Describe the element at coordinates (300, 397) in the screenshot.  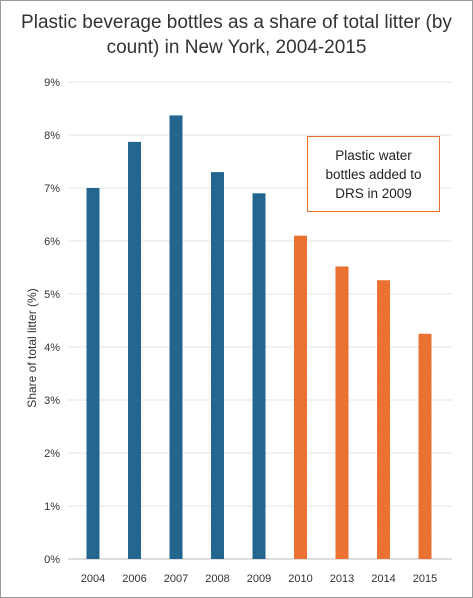
I see `bar-2010` at that location.